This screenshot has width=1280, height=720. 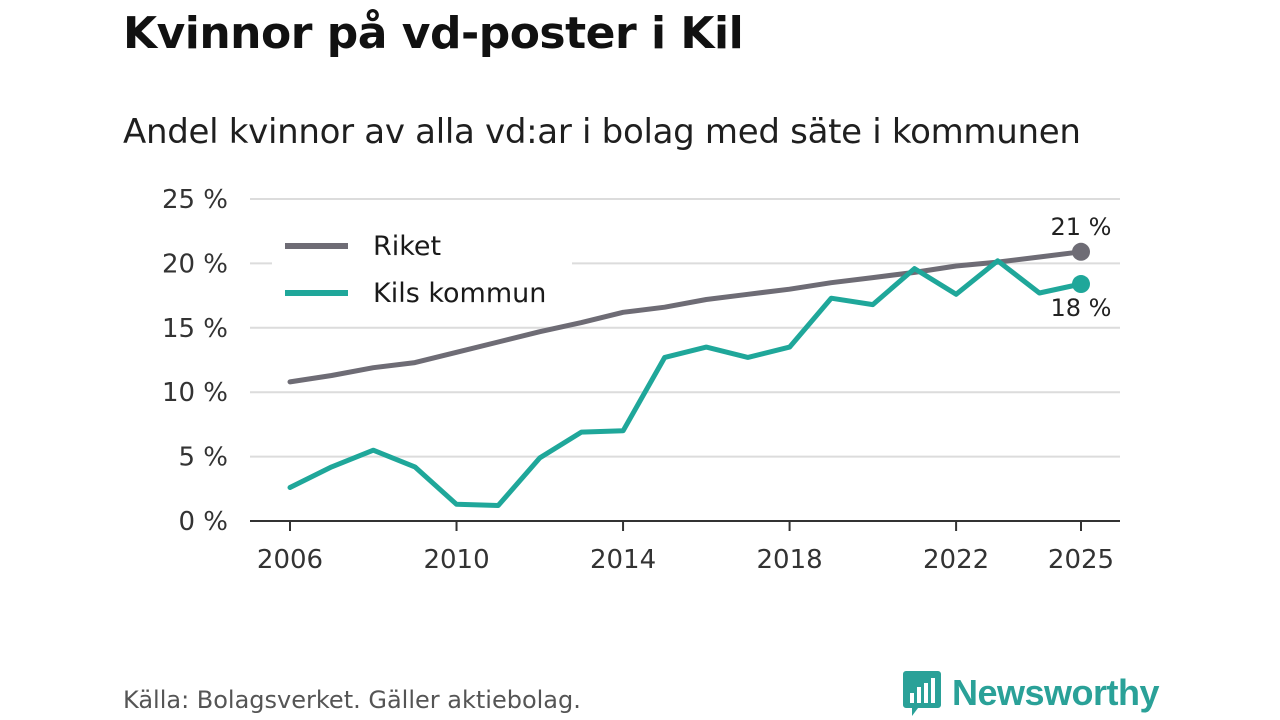 I want to click on x-tick-label: 2018, so click(x=789, y=560).